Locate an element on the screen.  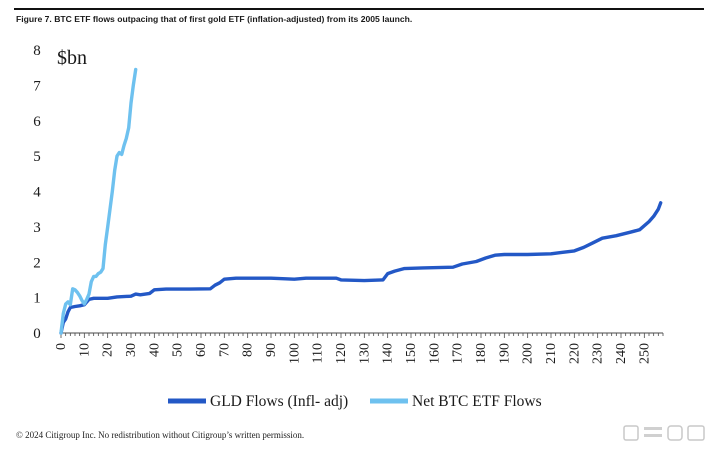
x-tick-label: 120 is located at coordinates (341, 353).